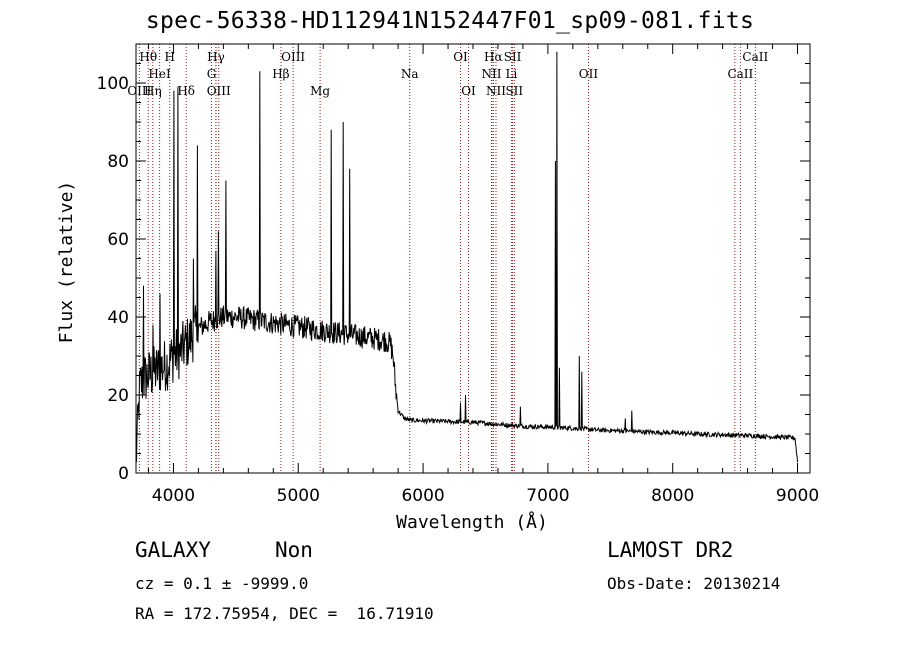 The image size is (900, 649). What do you see at coordinates (113, 84) in the screenshot?
I see `y-tick-label: 100` at bounding box center [113, 84].